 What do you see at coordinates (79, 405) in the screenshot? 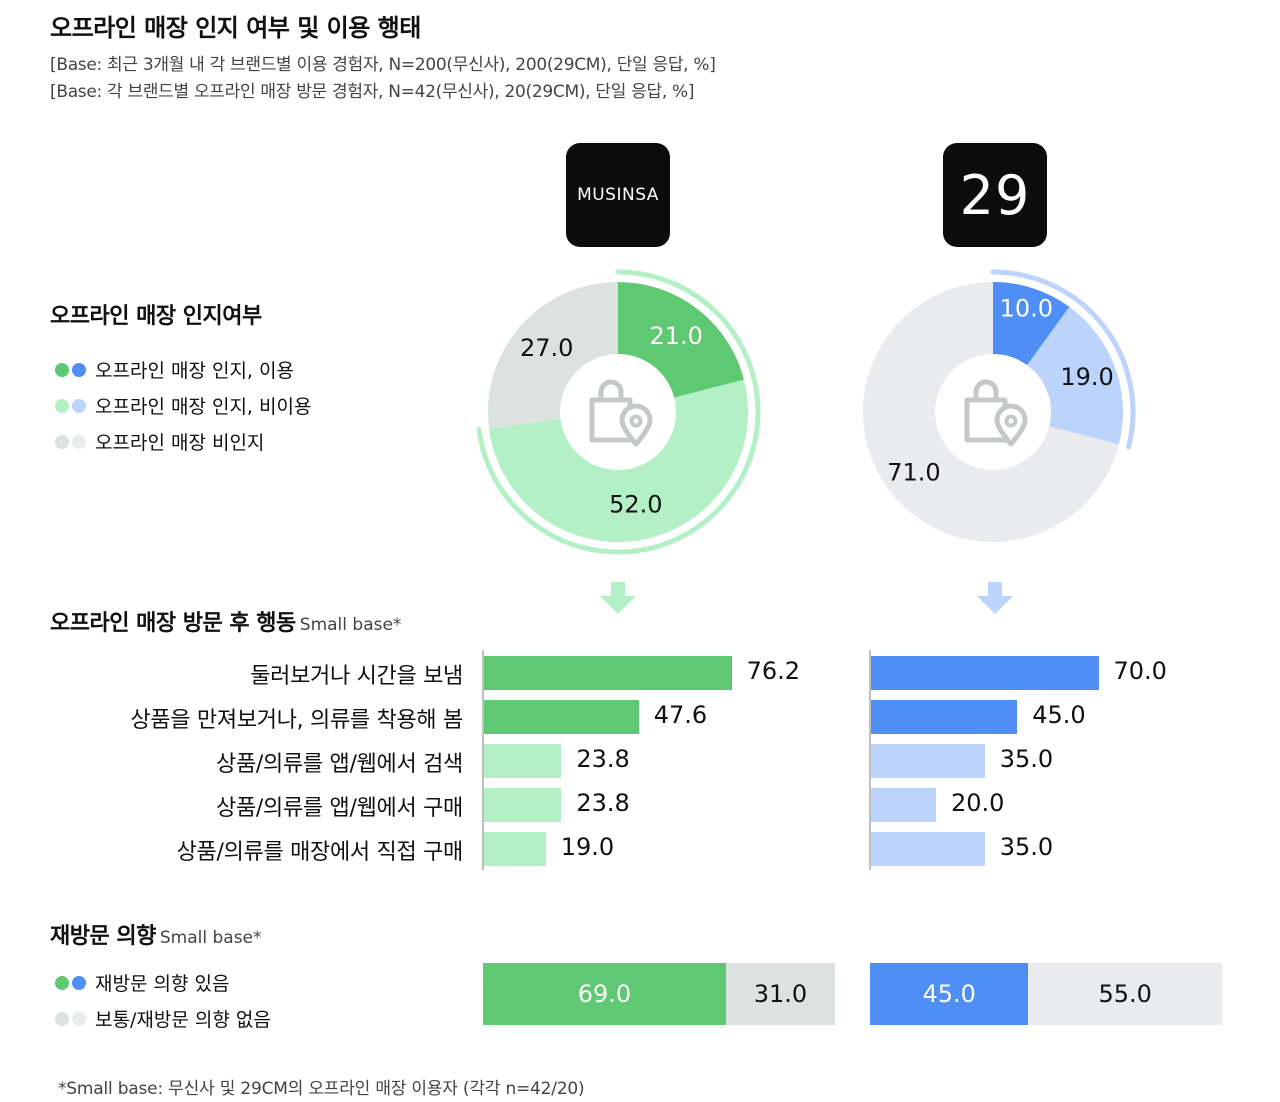
I see `light-blue-dot-icon` at bounding box center [79, 405].